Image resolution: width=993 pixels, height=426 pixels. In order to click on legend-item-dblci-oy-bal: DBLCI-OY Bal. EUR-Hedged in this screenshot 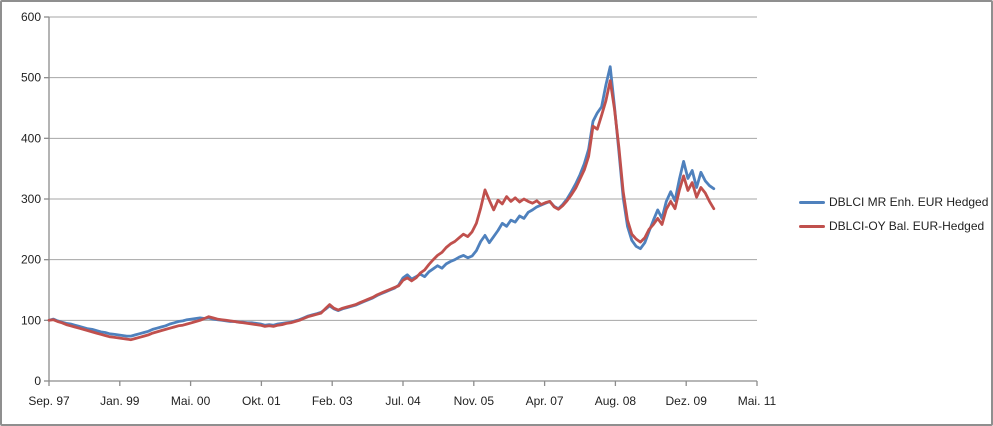, I will do `click(893, 226)`.